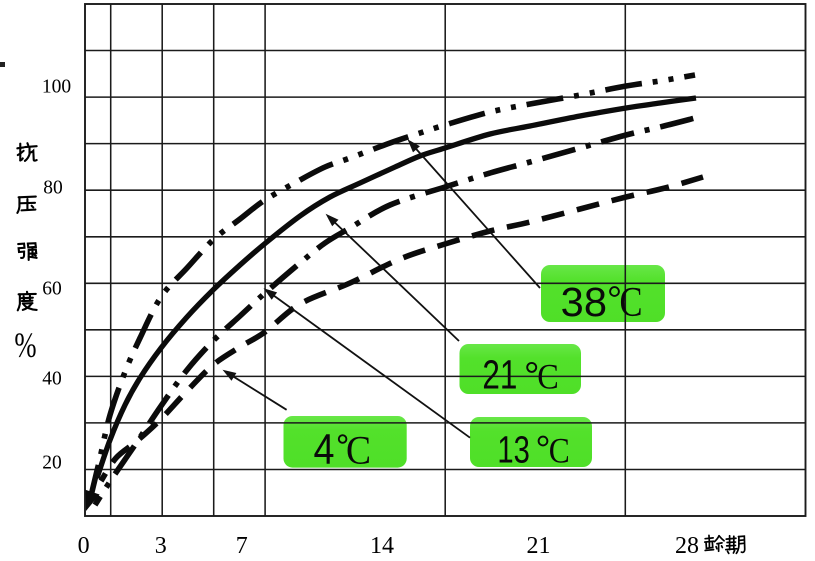 Image resolution: width=815 pixels, height=561 pixels. Describe the element at coordinates (242, 546) in the screenshot. I see `svg-text: 7` at that location.